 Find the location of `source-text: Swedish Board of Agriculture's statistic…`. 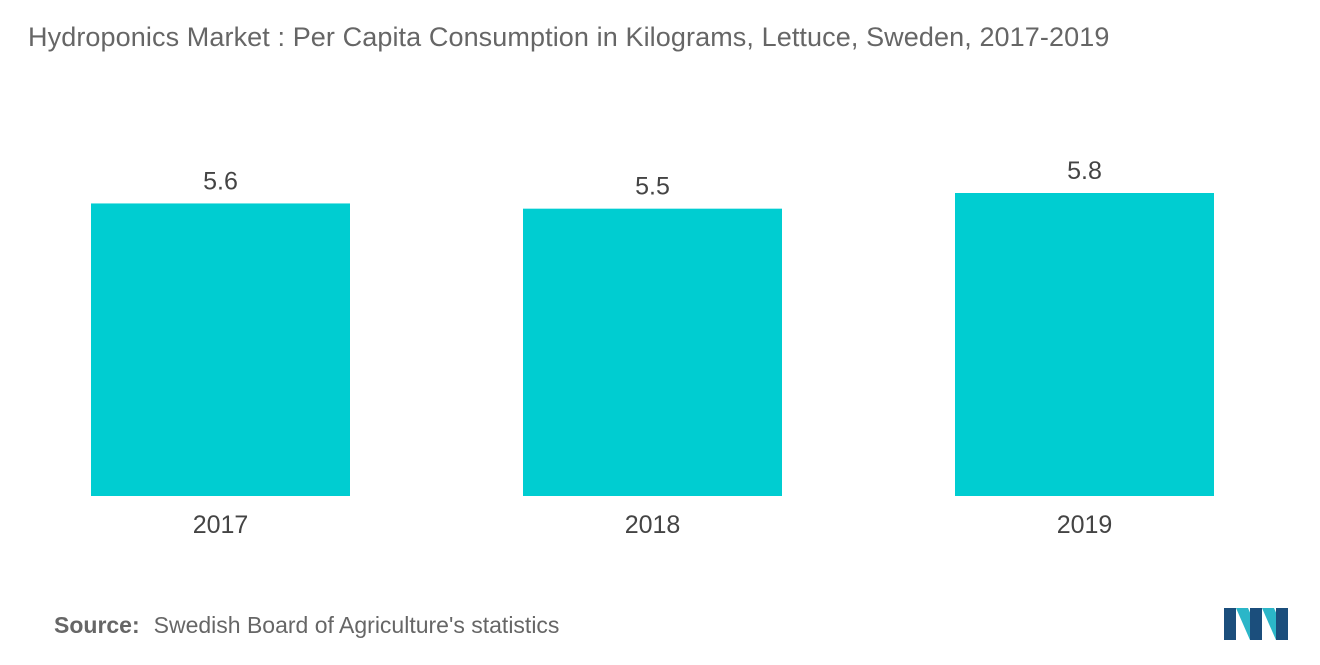

source-text: Swedish Board of Agriculture's statistic… is located at coordinates (356, 625).